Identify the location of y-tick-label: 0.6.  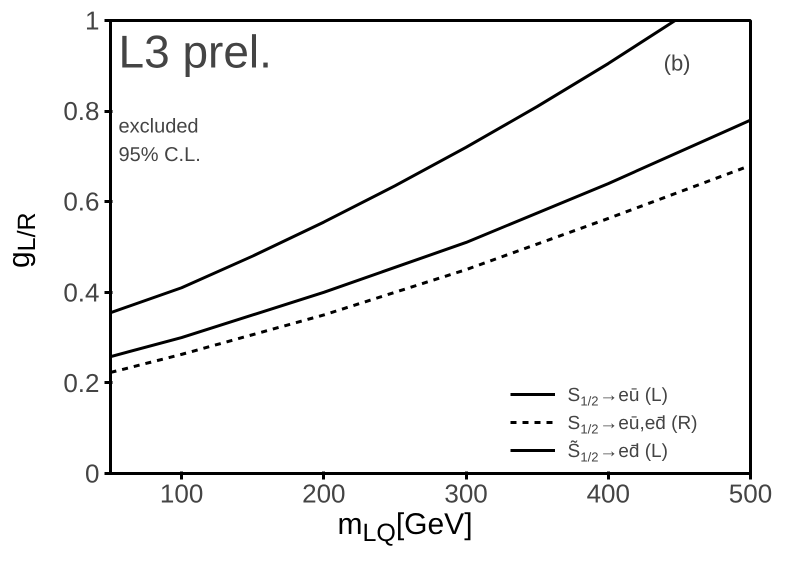
(81, 201).